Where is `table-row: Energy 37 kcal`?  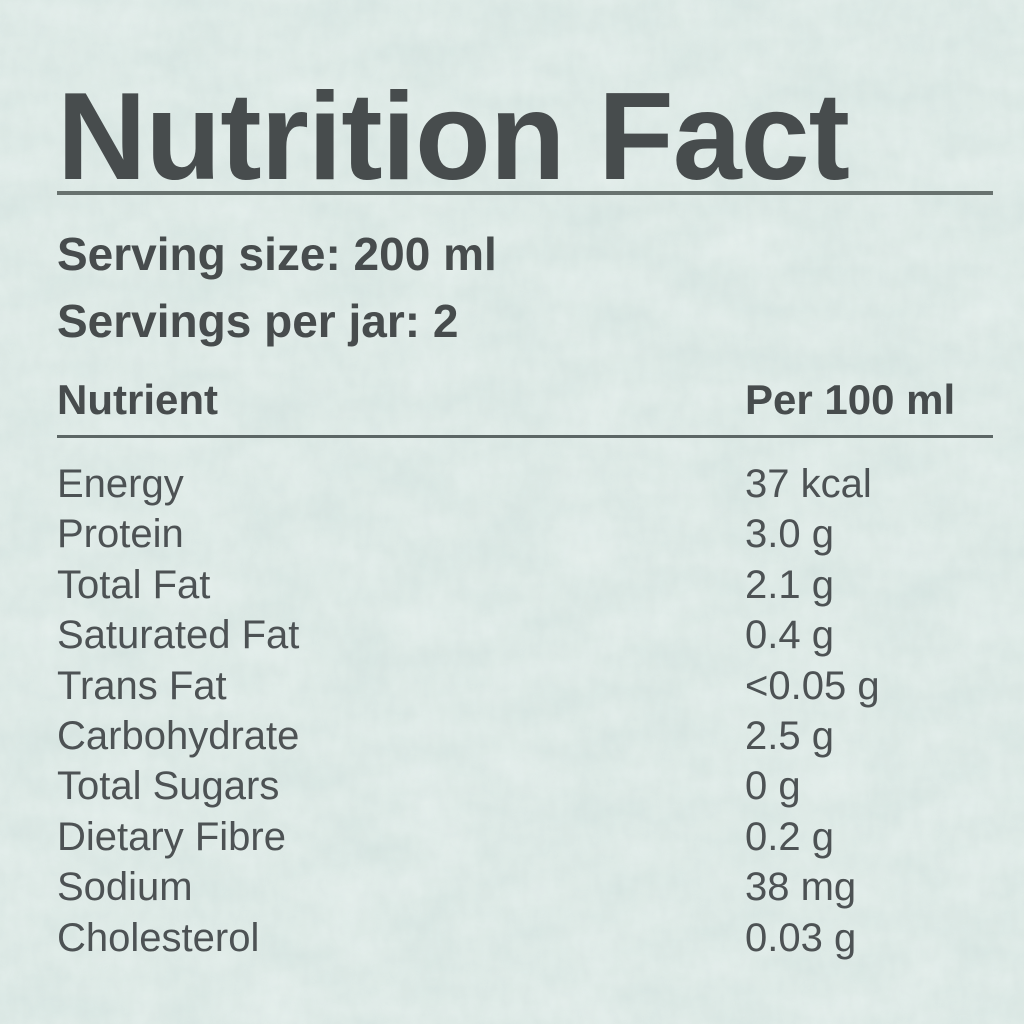 table-row: Energy 37 kcal is located at coordinates (525, 484).